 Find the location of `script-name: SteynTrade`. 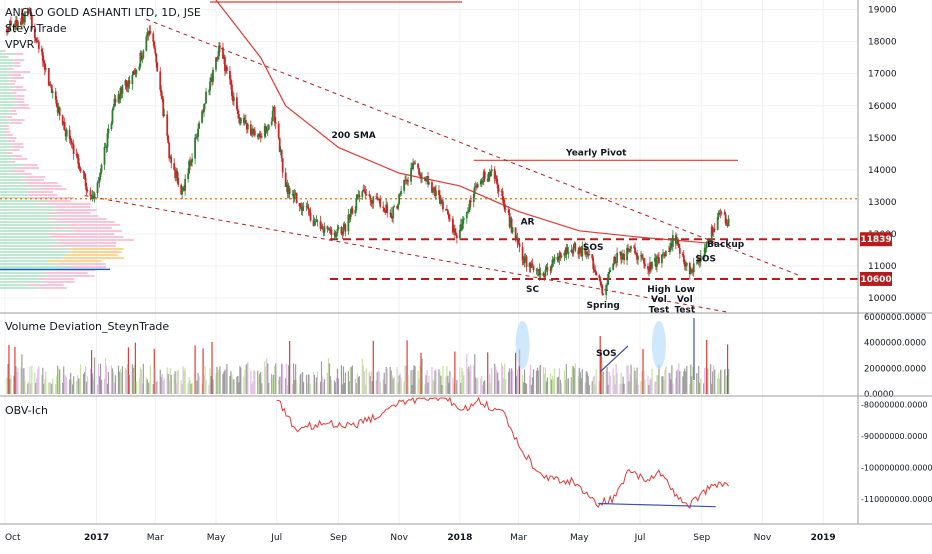

script-name: SteynTrade is located at coordinates (36, 28).